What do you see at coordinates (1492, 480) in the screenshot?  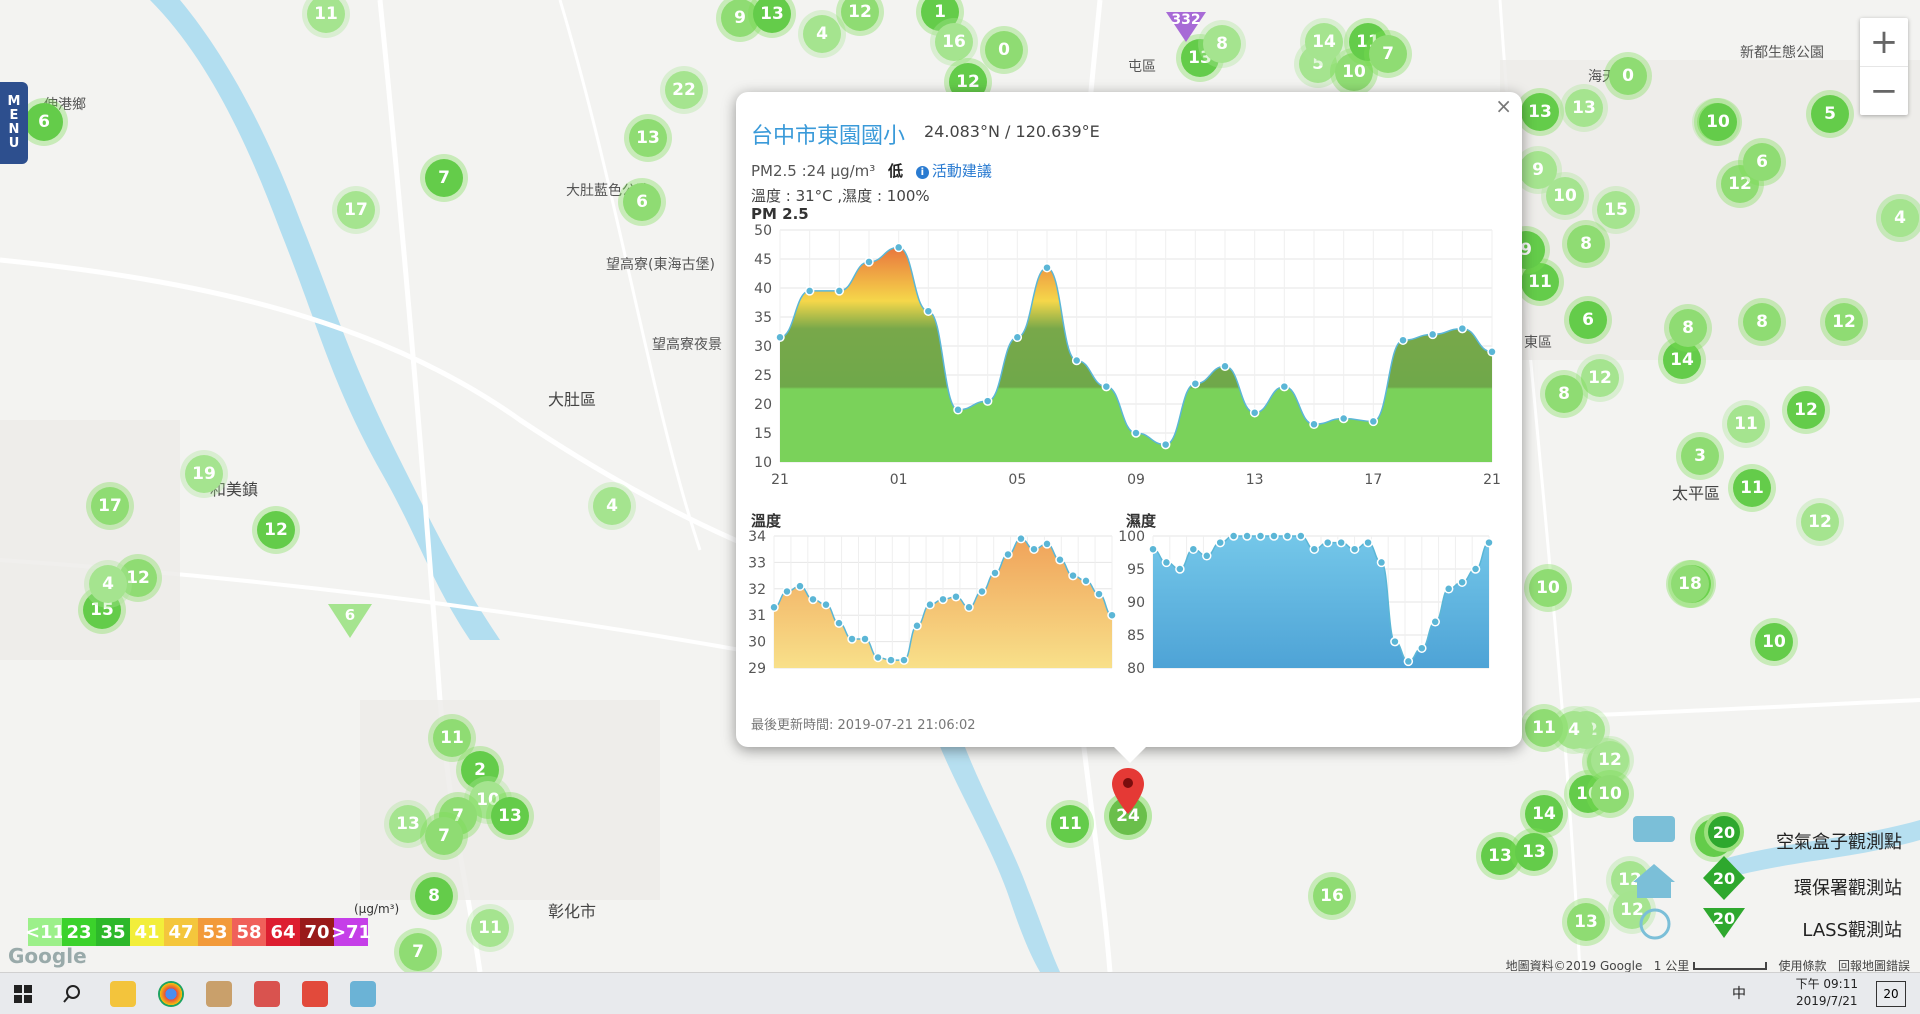 I see `x-tick-label: 21` at bounding box center [1492, 480].